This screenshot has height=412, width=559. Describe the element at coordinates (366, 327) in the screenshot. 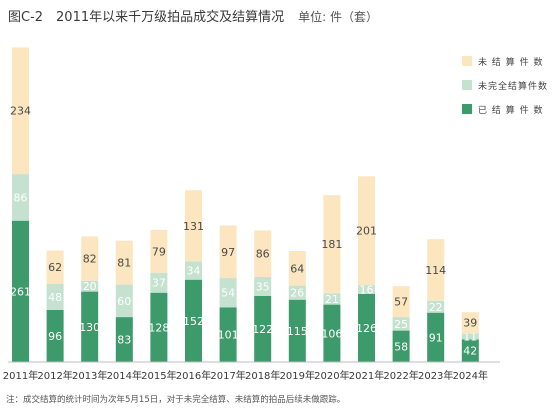

I see `bar-segment-2021年-0` at that location.